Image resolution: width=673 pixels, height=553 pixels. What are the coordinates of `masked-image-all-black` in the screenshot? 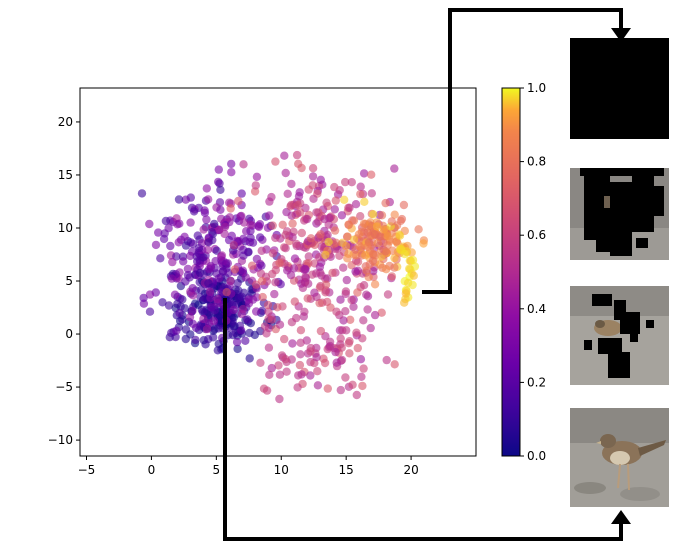 It's located at (619, 88).